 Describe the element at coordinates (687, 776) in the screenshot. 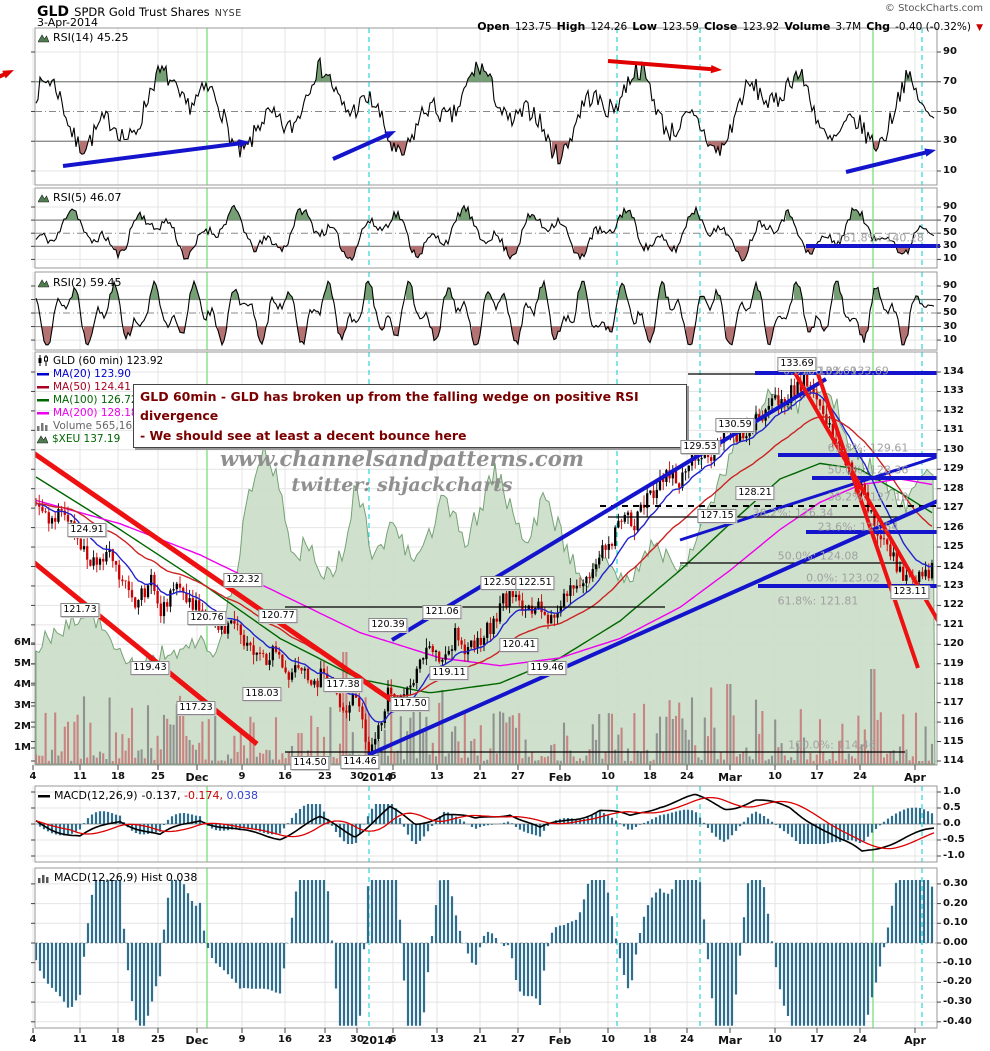

I see `x-axis-label: 24` at that location.